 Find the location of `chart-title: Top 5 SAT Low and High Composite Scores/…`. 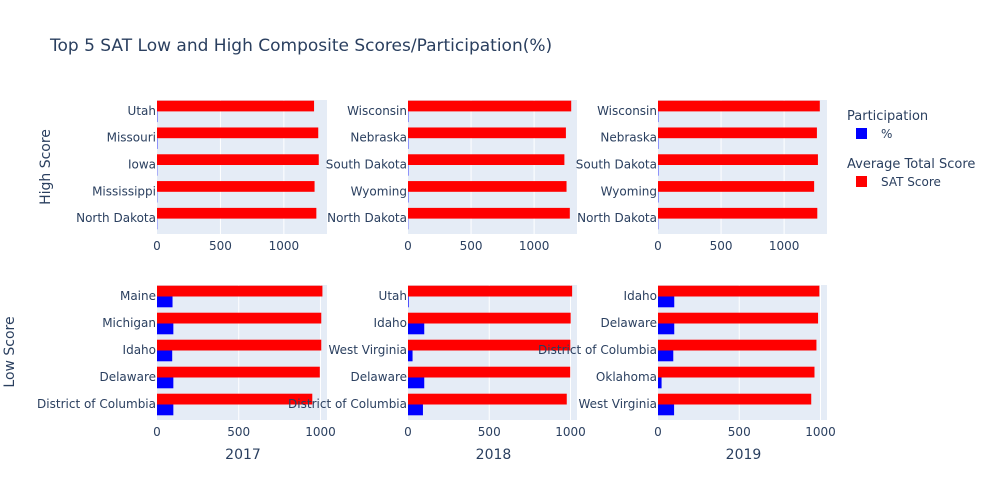

chart-title: Top 5 SAT Low and High Composite Scores/… is located at coordinates (300, 46).